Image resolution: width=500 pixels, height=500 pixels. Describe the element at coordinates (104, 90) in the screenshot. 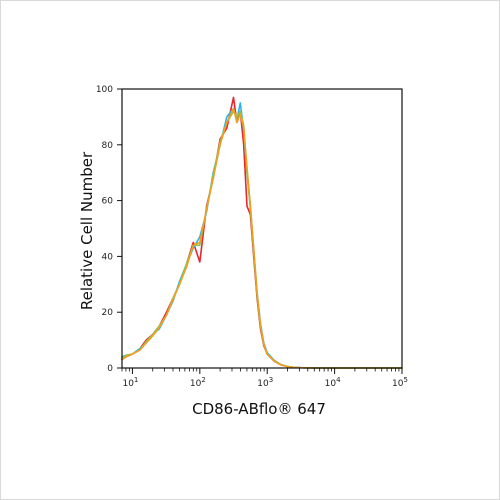

I see `y-tick-label: 100` at that location.